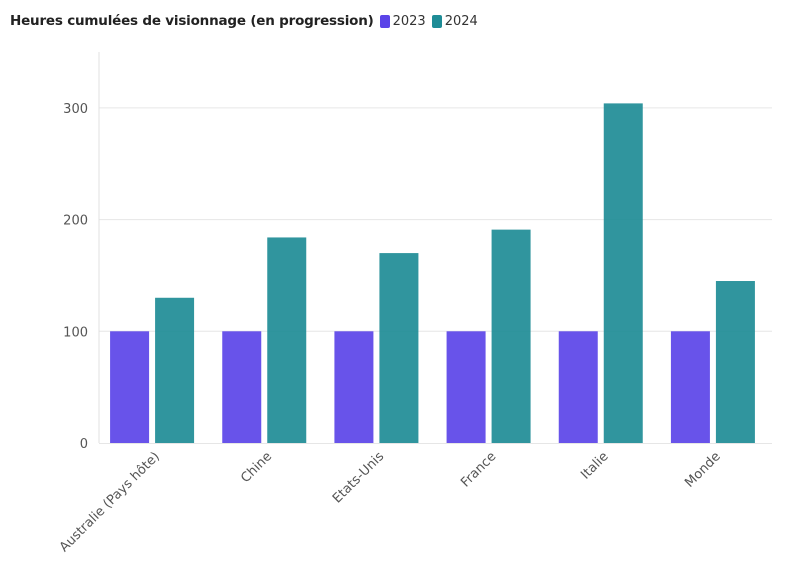  What do you see at coordinates (256, 467) in the screenshot?
I see `x-tick-label-1: Chine` at bounding box center [256, 467].